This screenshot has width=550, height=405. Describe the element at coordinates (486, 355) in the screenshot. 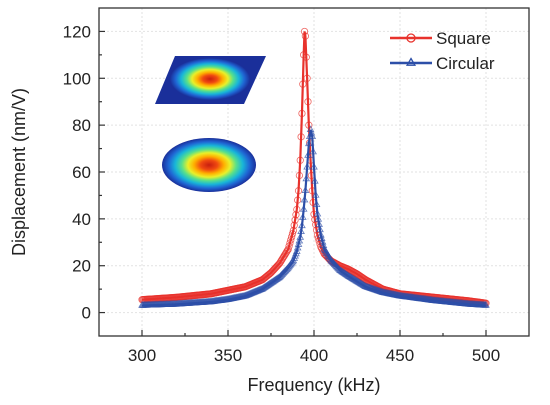

I see `x-tick-label: 500` at that location.